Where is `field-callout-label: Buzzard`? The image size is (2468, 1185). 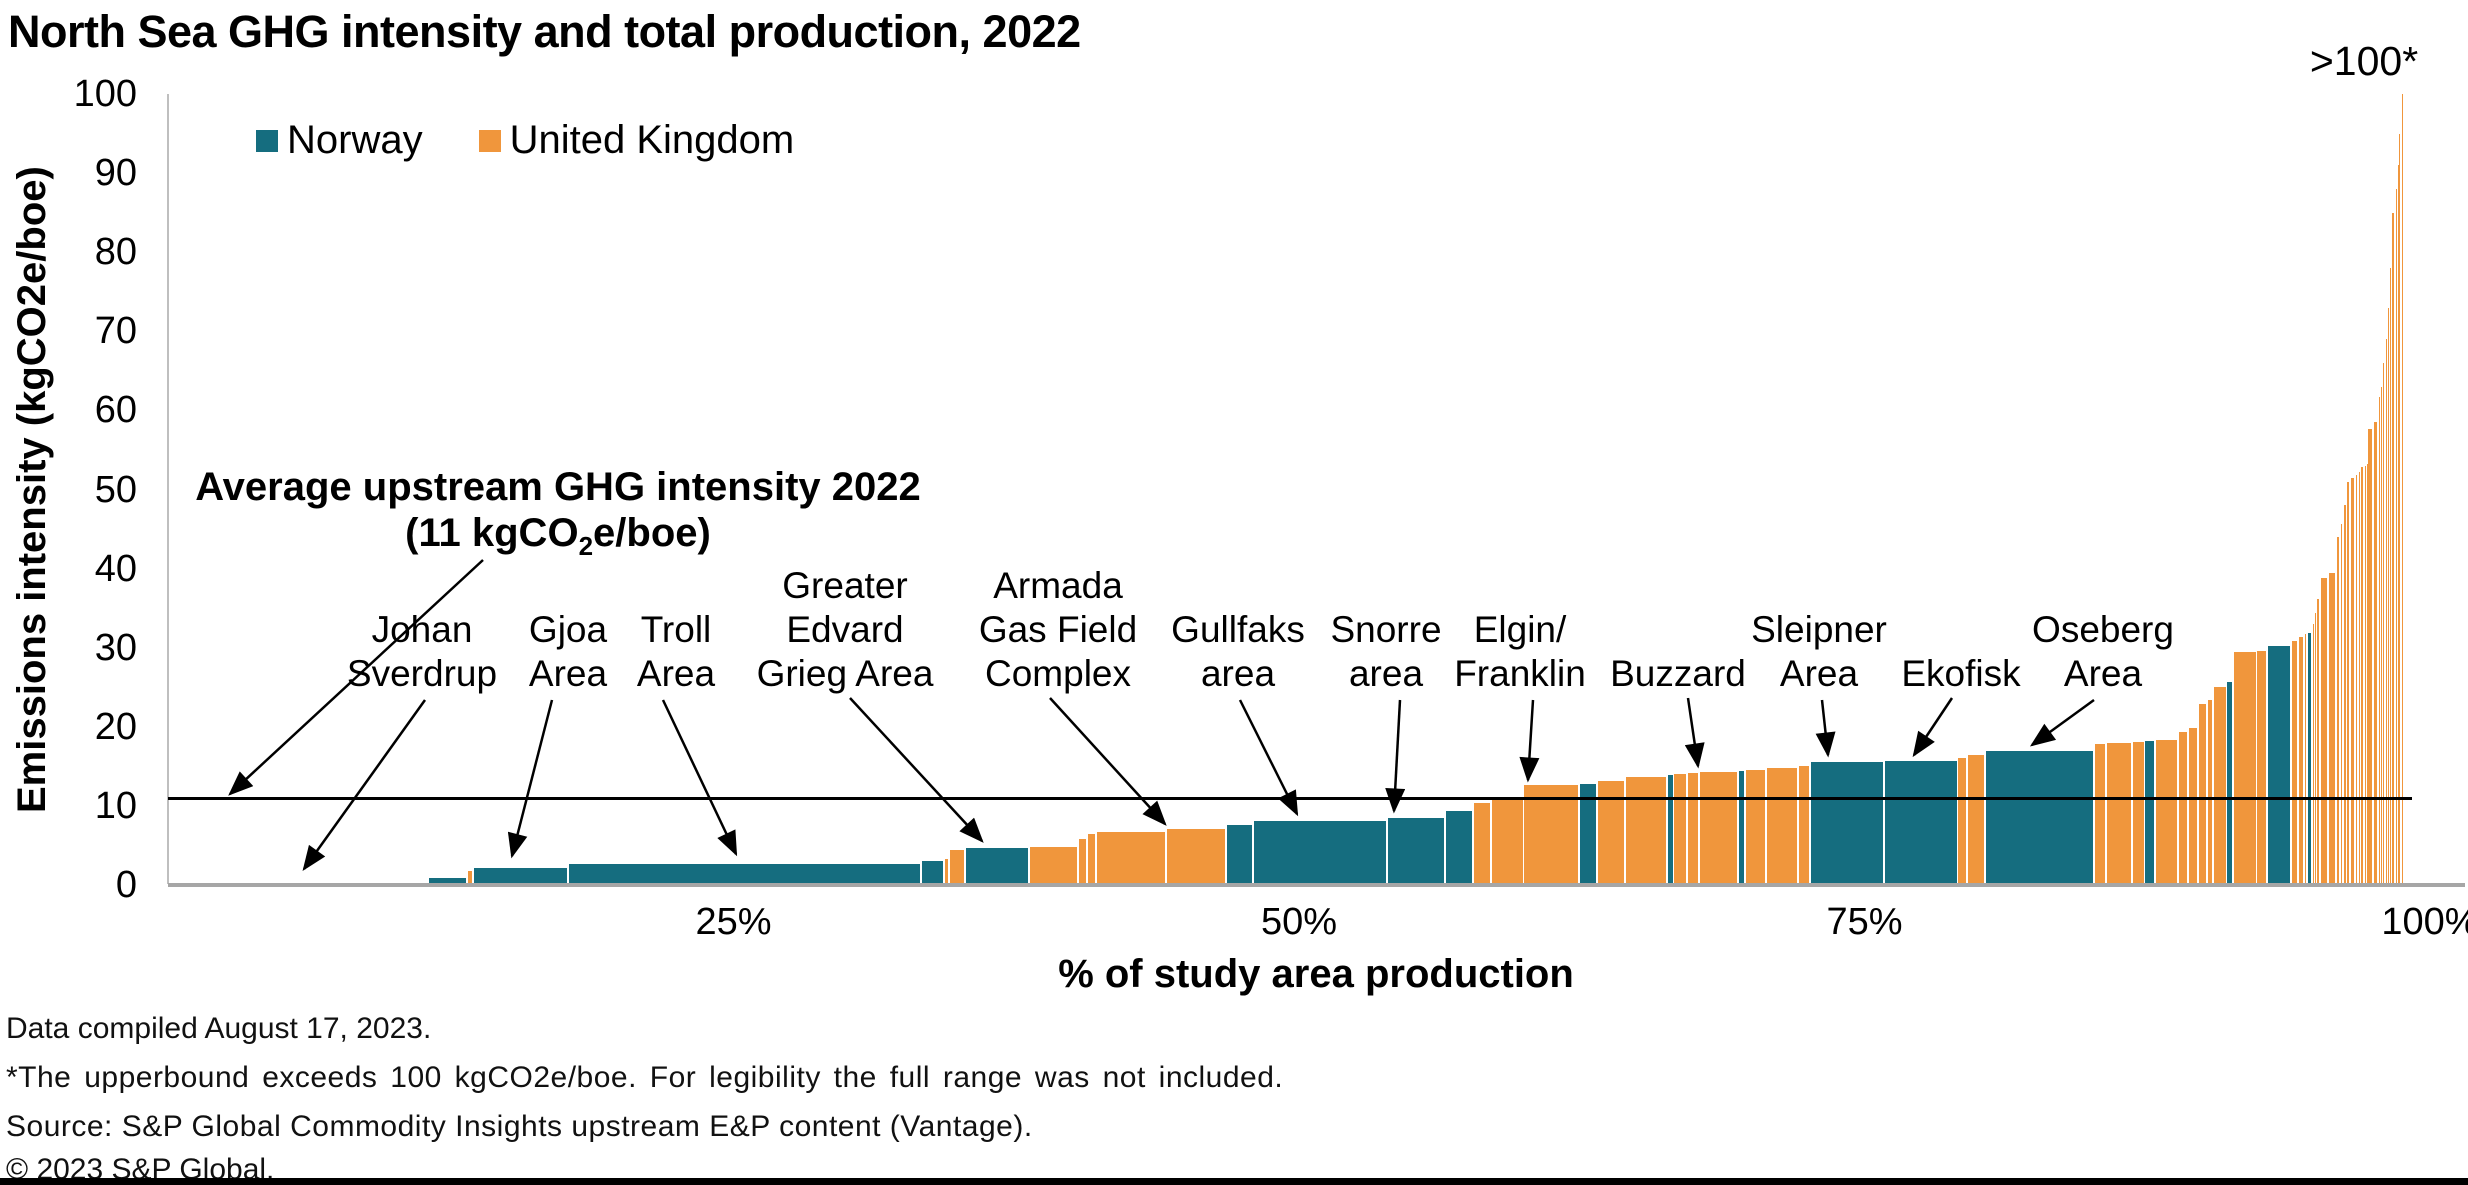 field-callout-label: Buzzard is located at coordinates (1678, 673).